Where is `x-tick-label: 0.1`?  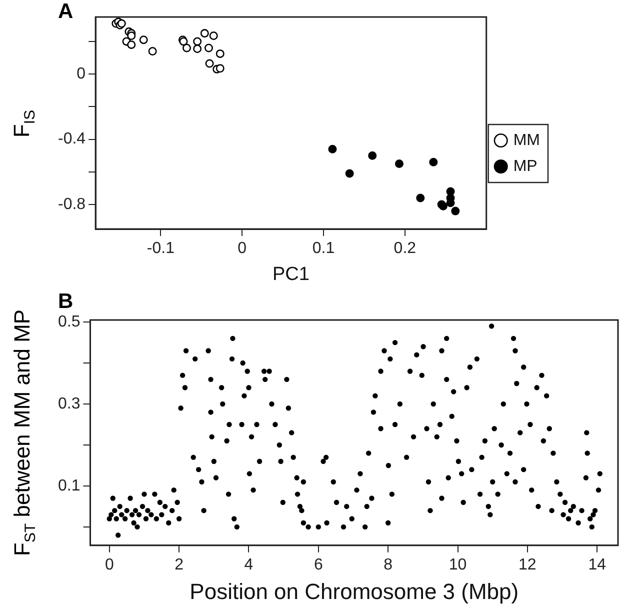 x-tick-label: 0.1 is located at coordinates (323, 249).